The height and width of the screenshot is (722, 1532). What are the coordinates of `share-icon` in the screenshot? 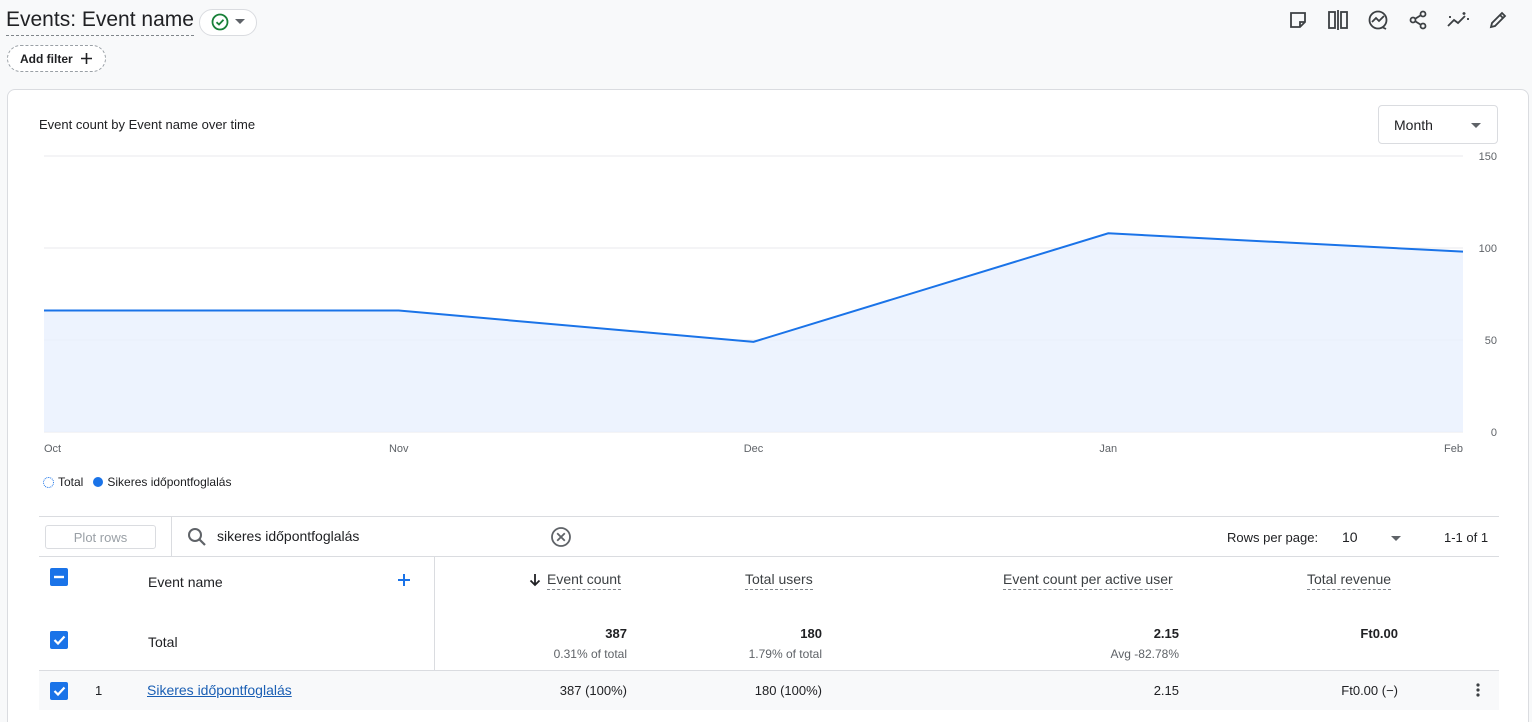 It's located at (1418, 20).